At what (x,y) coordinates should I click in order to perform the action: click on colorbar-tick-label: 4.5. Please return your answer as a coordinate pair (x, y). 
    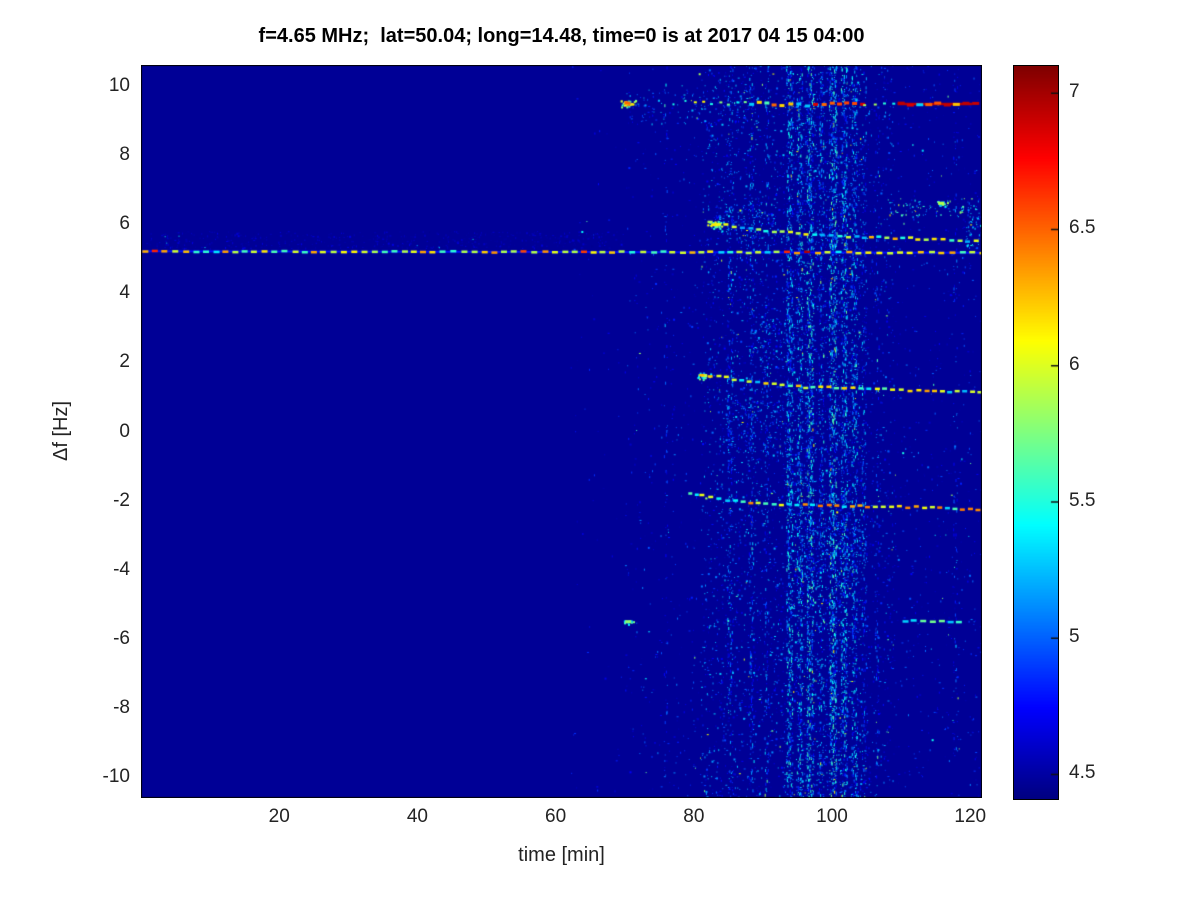
    Looking at the image, I should click on (1082, 773).